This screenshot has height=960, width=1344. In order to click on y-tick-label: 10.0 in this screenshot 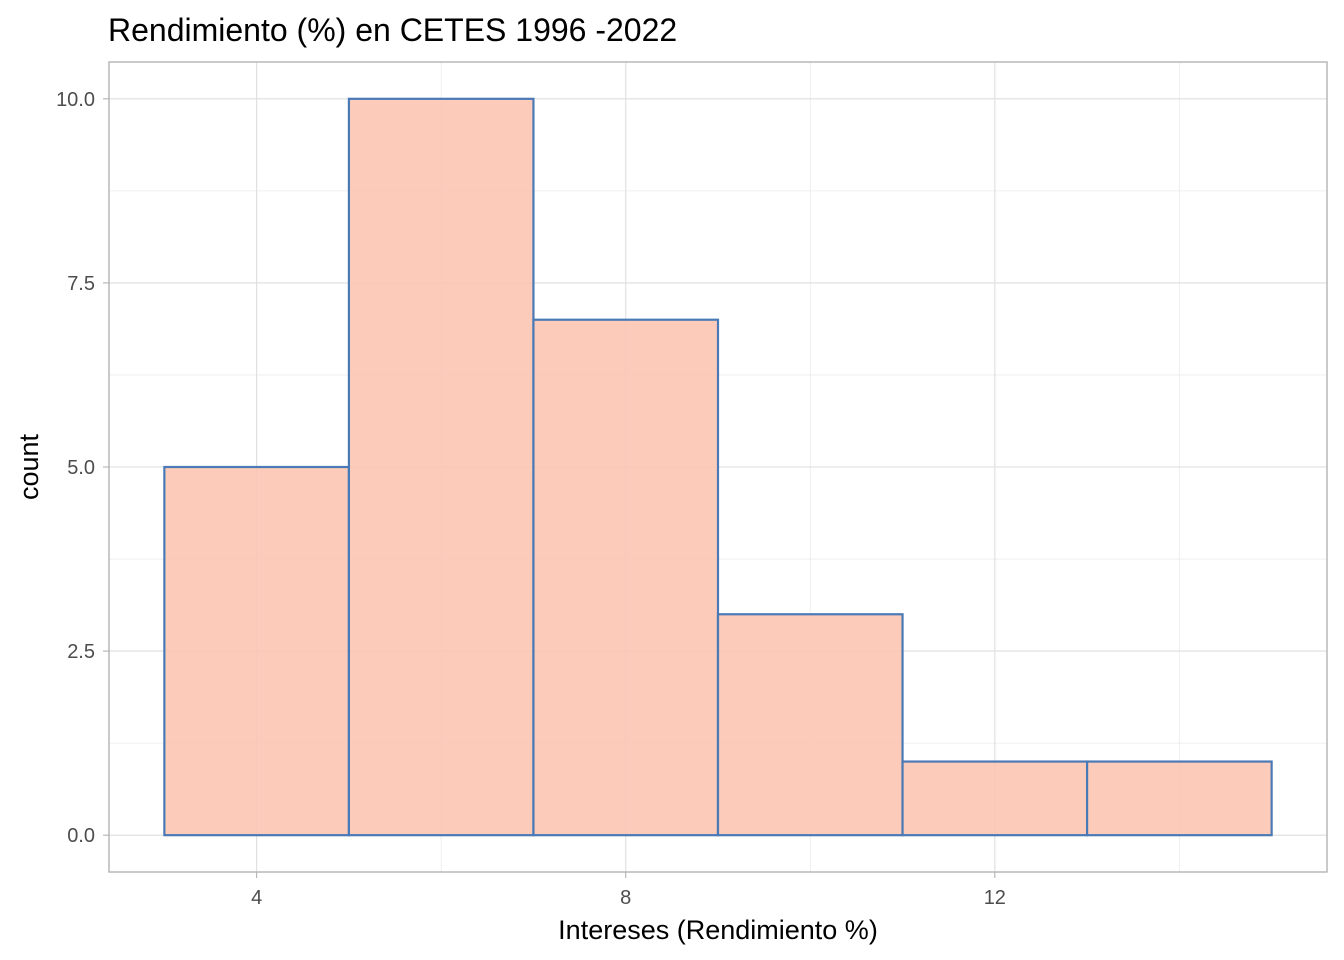, I will do `click(75, 100)`.